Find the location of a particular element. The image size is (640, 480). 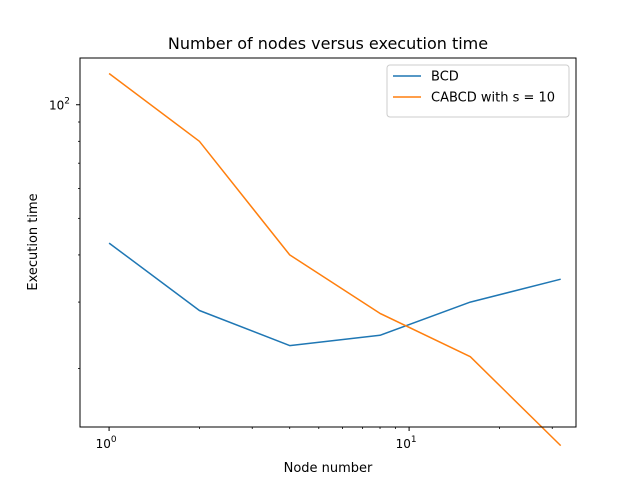

legend: BCD CABCD with s = 10 is located at coordinates (478, 91).